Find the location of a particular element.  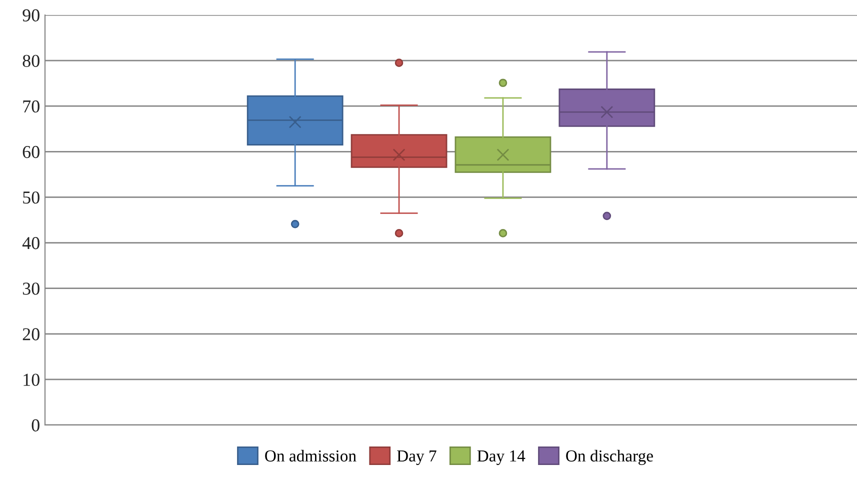

y-tick-label: 50 is located at coordinates (31, 197).